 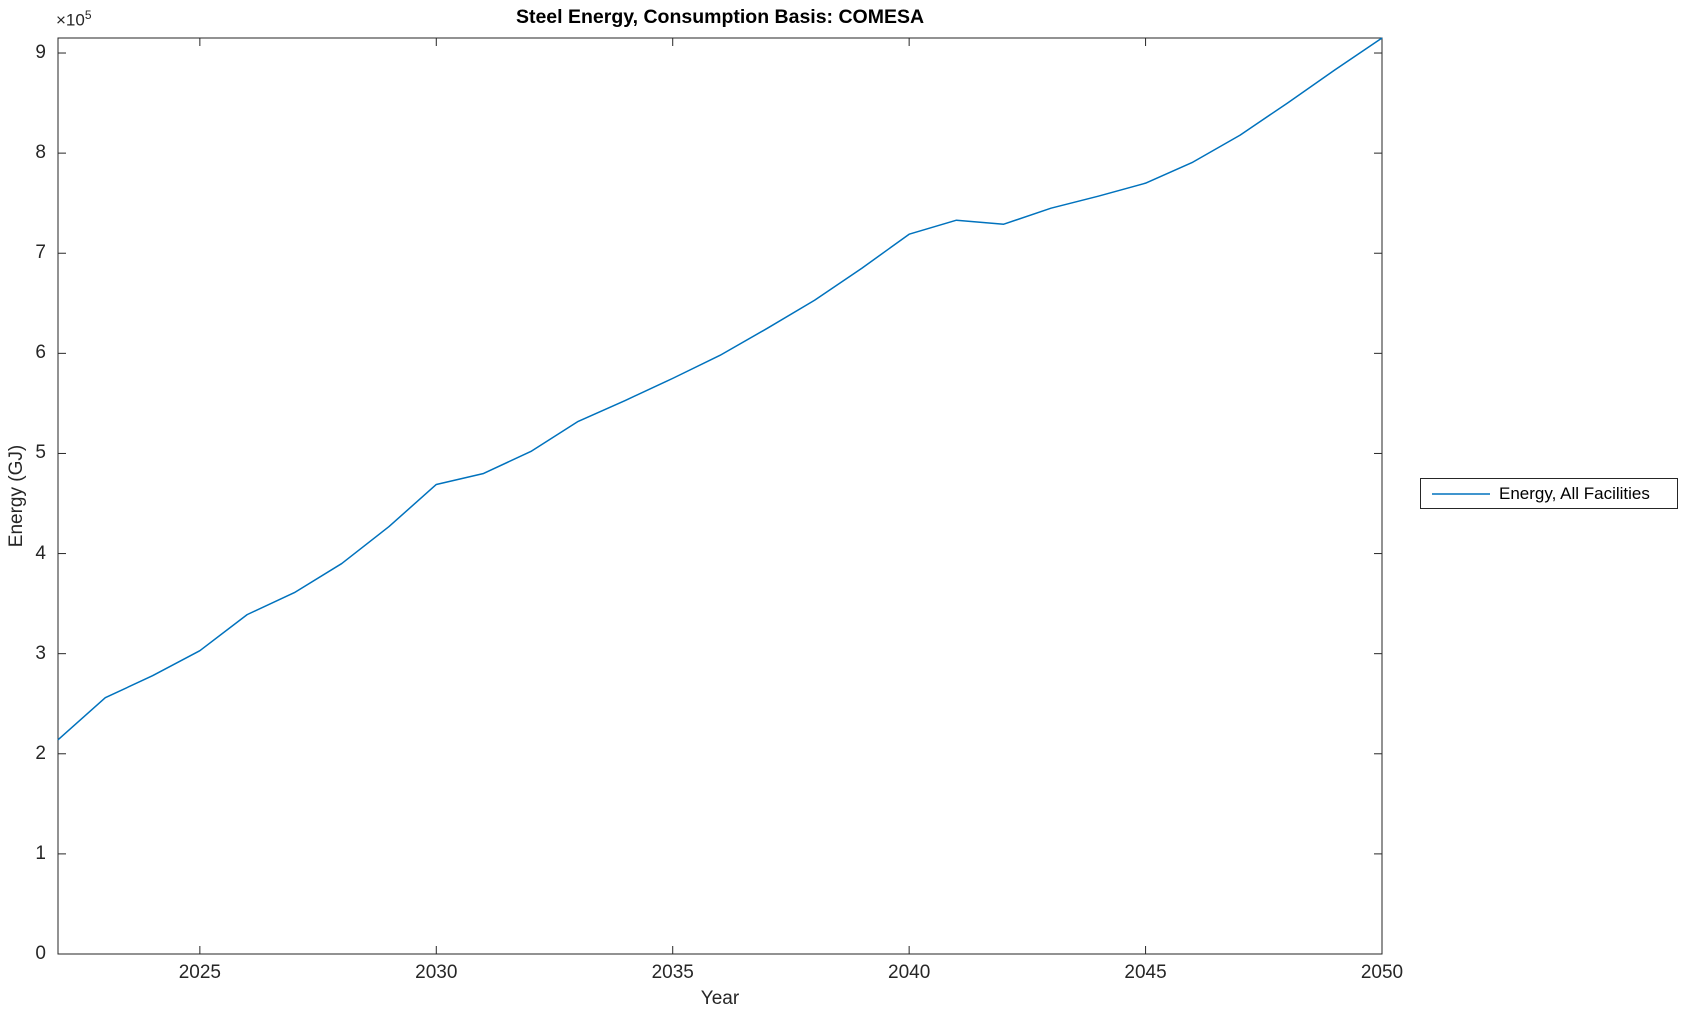 What do you see at coordinates (40, 853) in the screenshot?
I see `y-tick-label: 1` at bounding box center [40, 853].